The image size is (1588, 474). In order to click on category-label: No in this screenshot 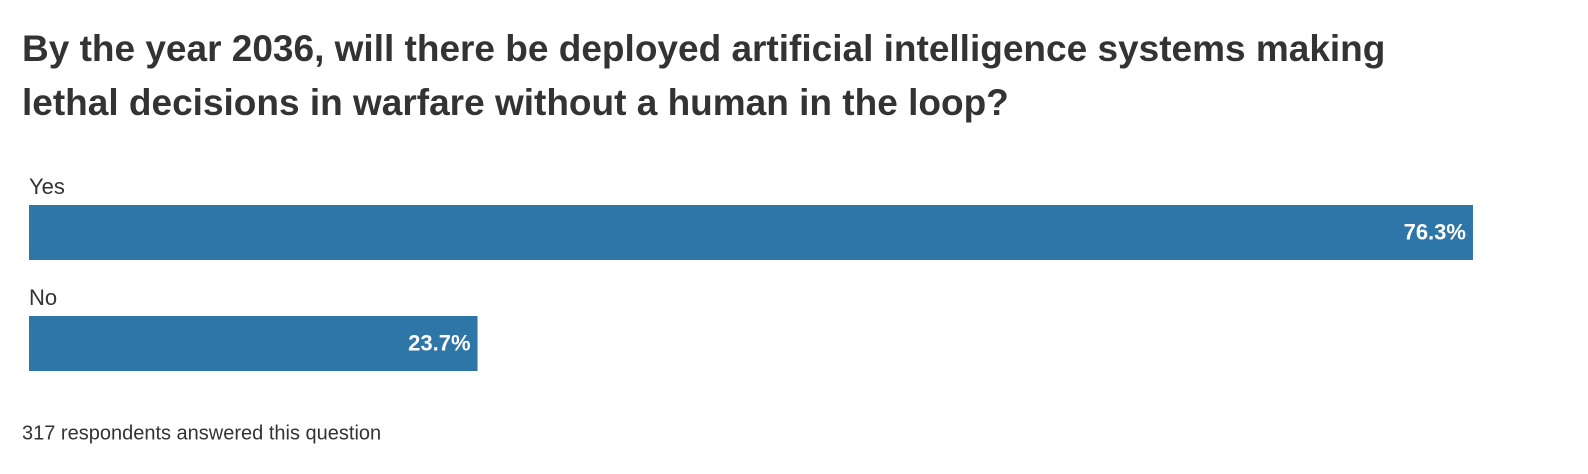, I will do `click(43, 297)`.